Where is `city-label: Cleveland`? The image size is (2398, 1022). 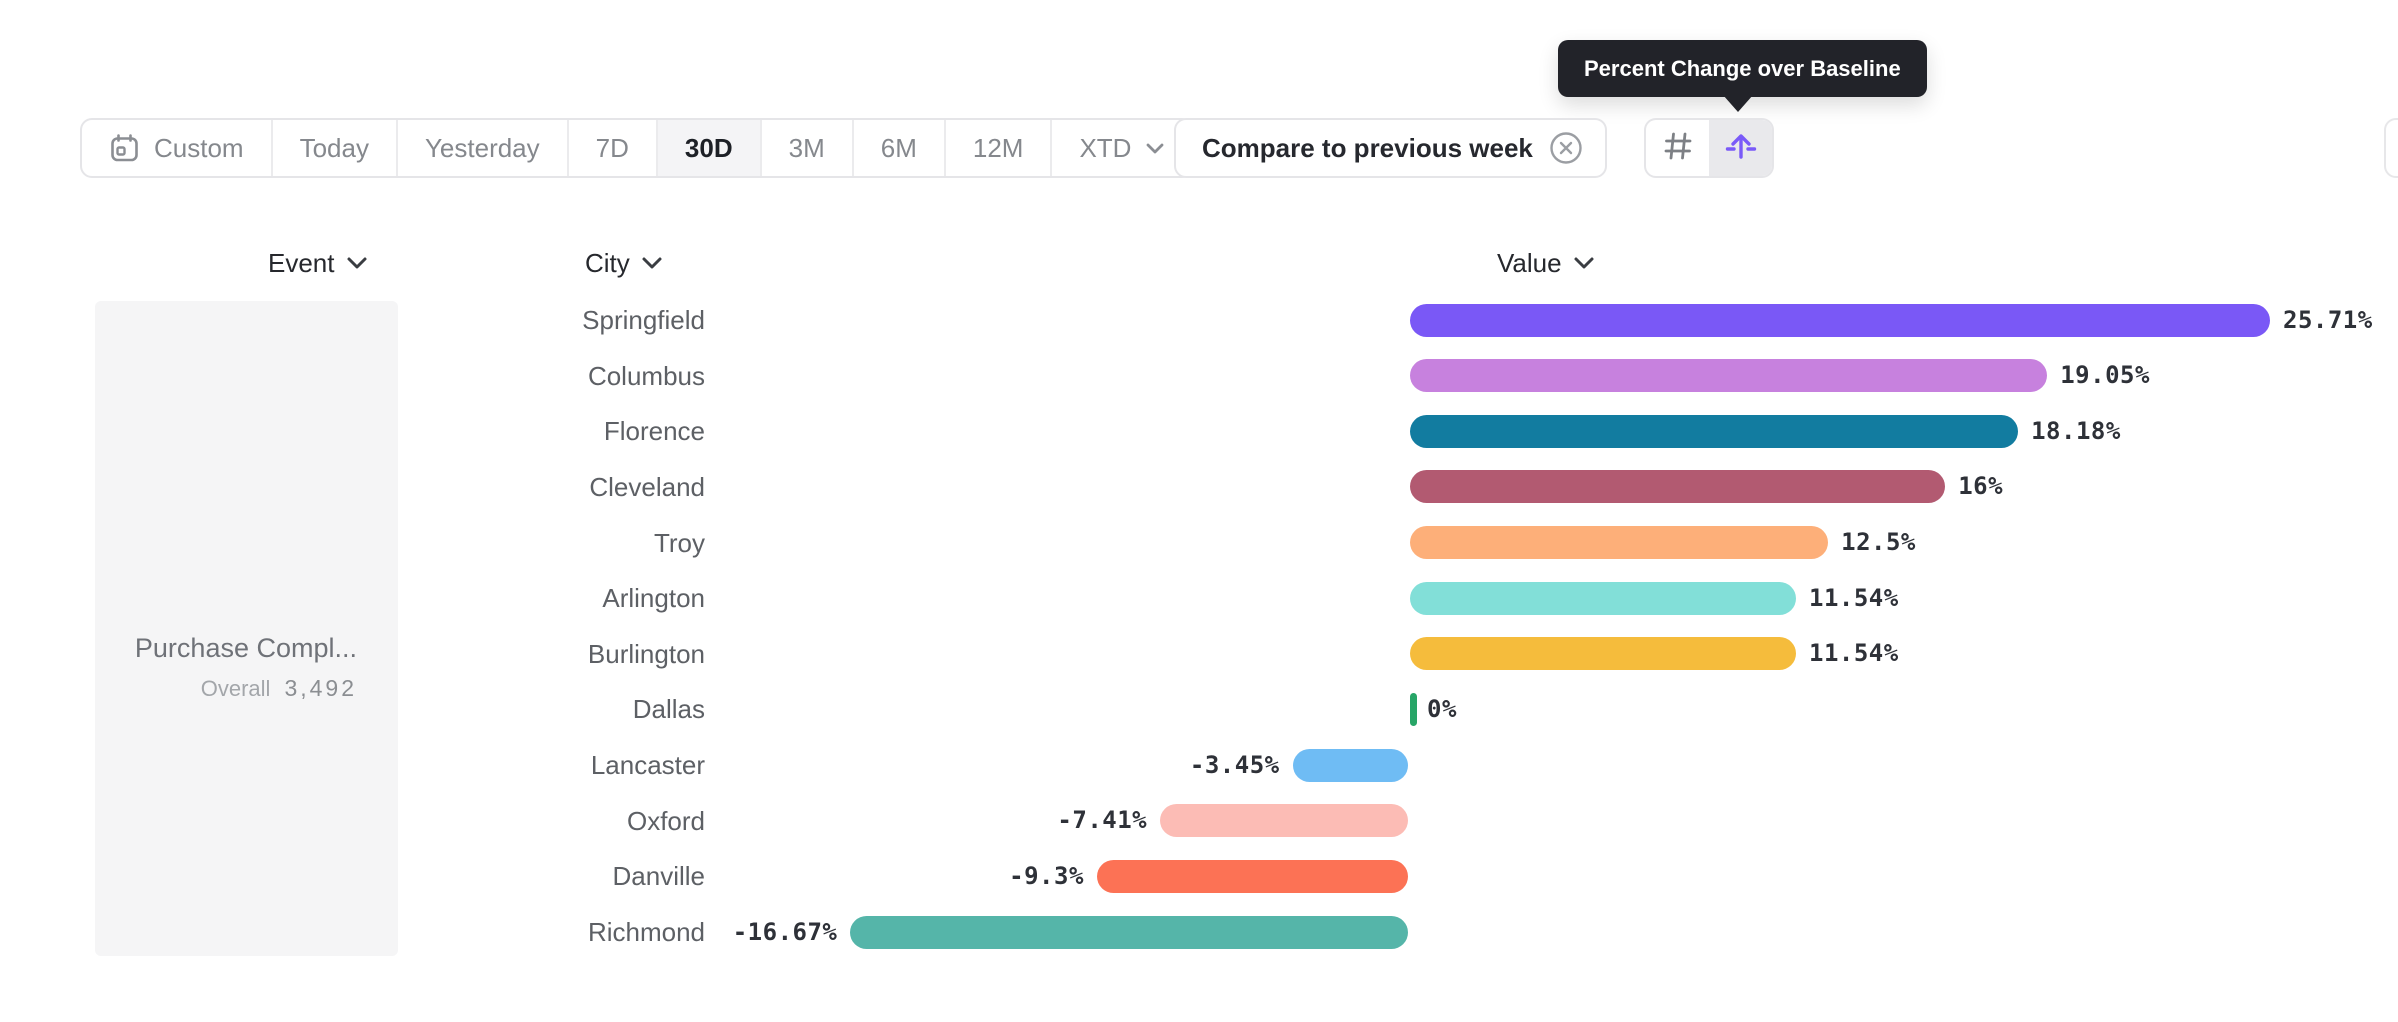 city-label: Cleveland is located at coordinates (647, 486).